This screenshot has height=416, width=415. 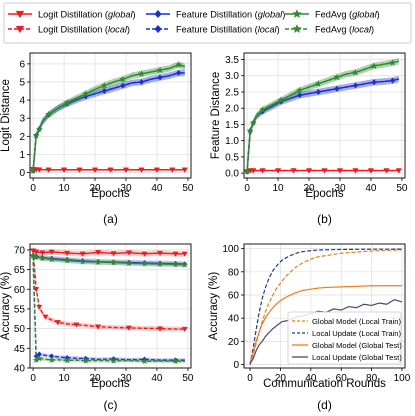 I want to click on legend-label: Feature Distillation (global), so click(x=230, y=14).